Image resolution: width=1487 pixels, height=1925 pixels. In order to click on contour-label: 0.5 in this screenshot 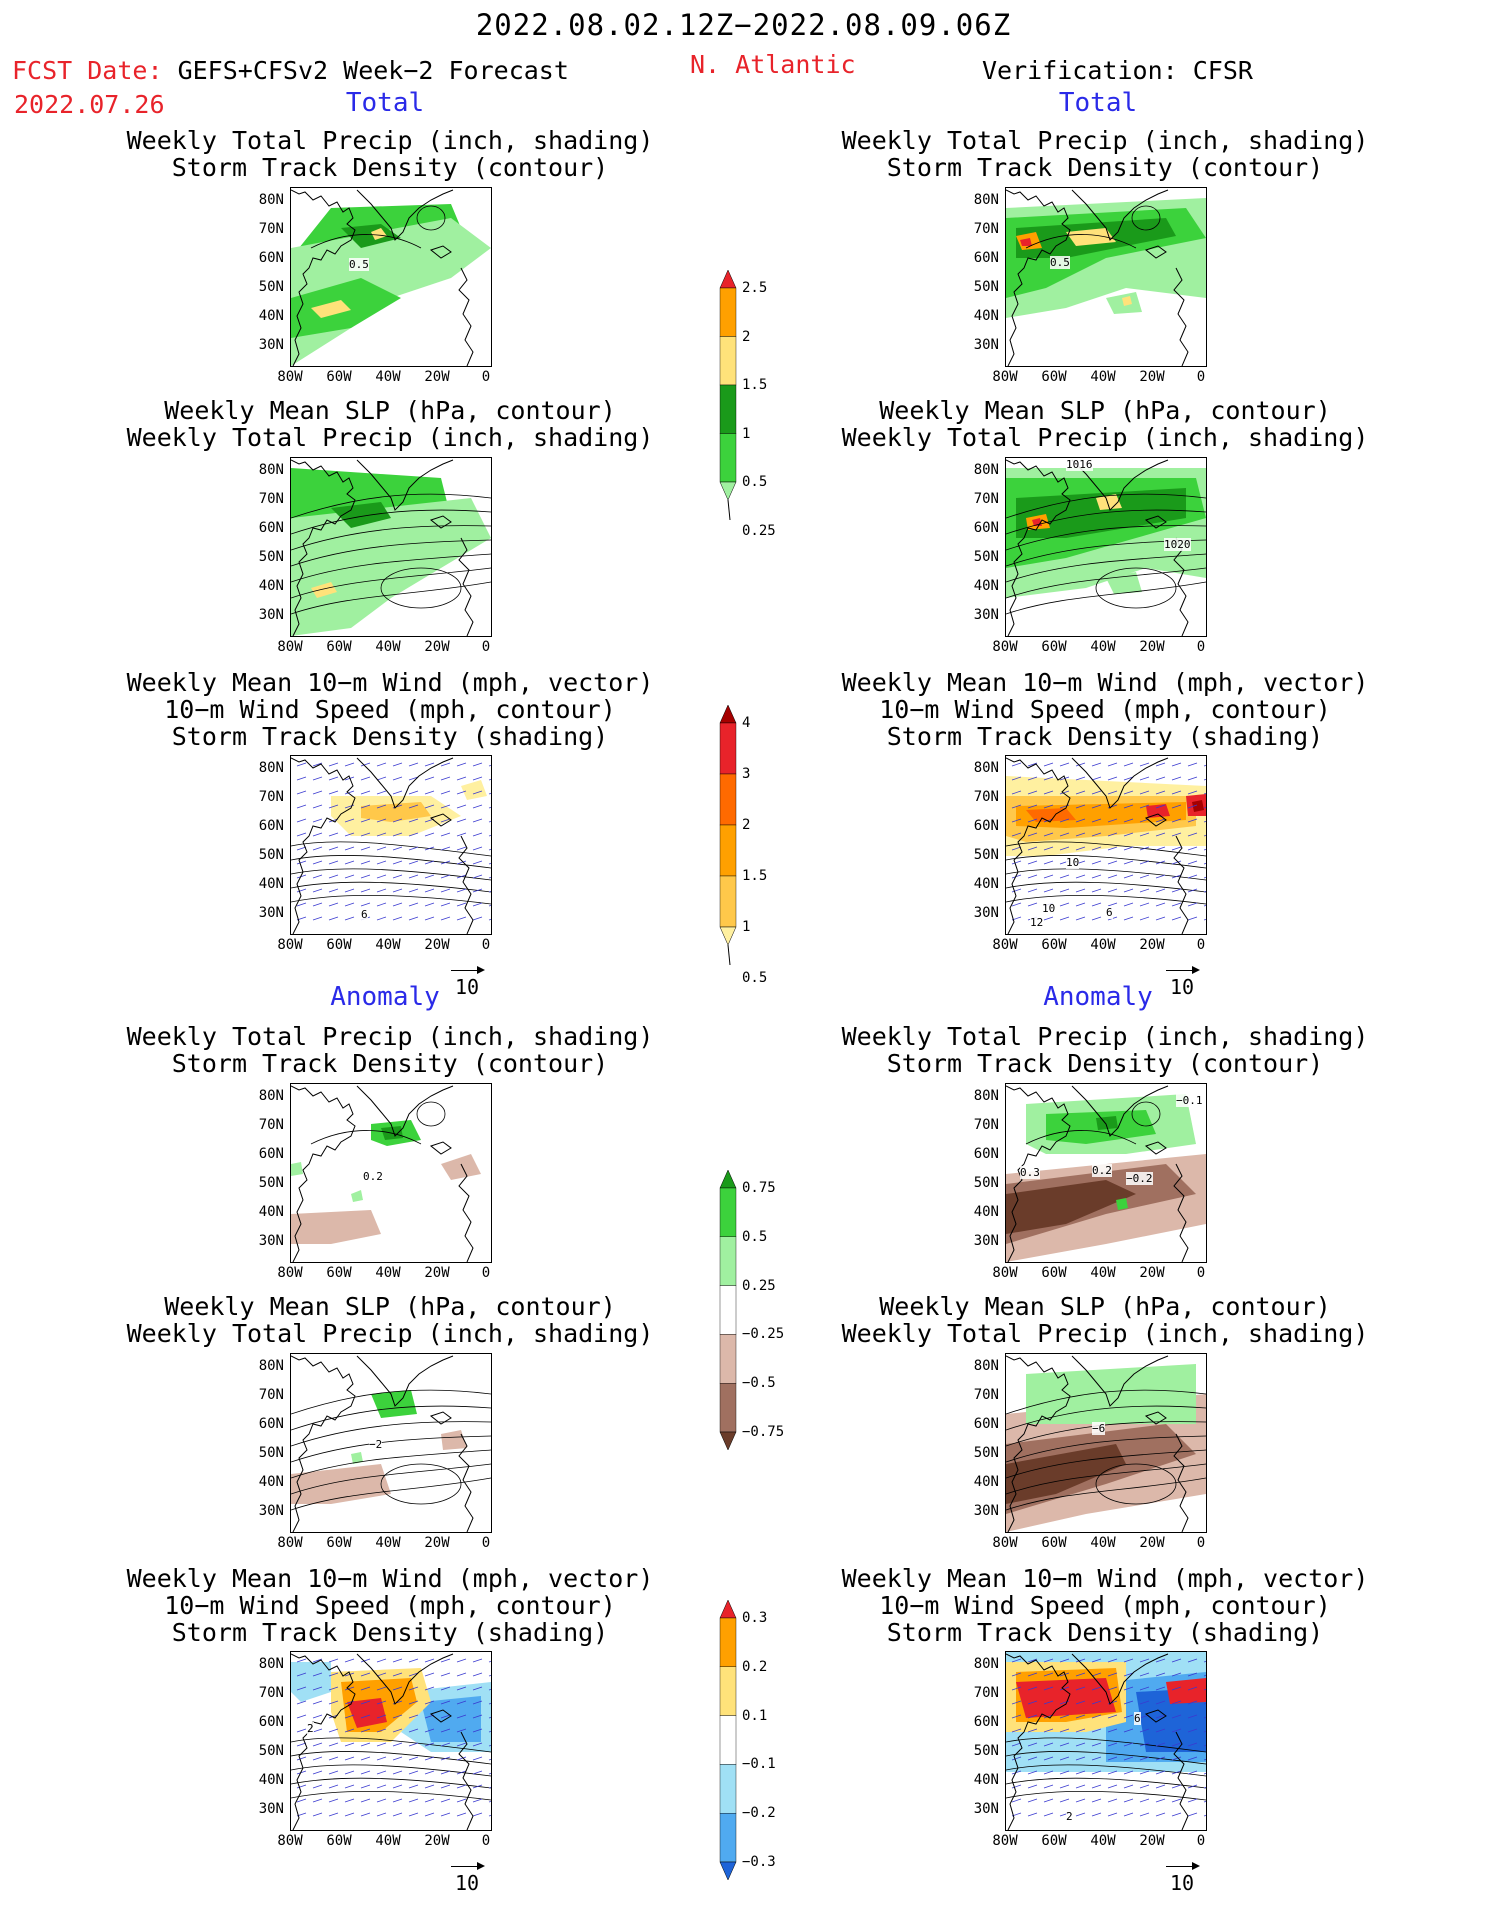, I will do `click(359, 264)`.